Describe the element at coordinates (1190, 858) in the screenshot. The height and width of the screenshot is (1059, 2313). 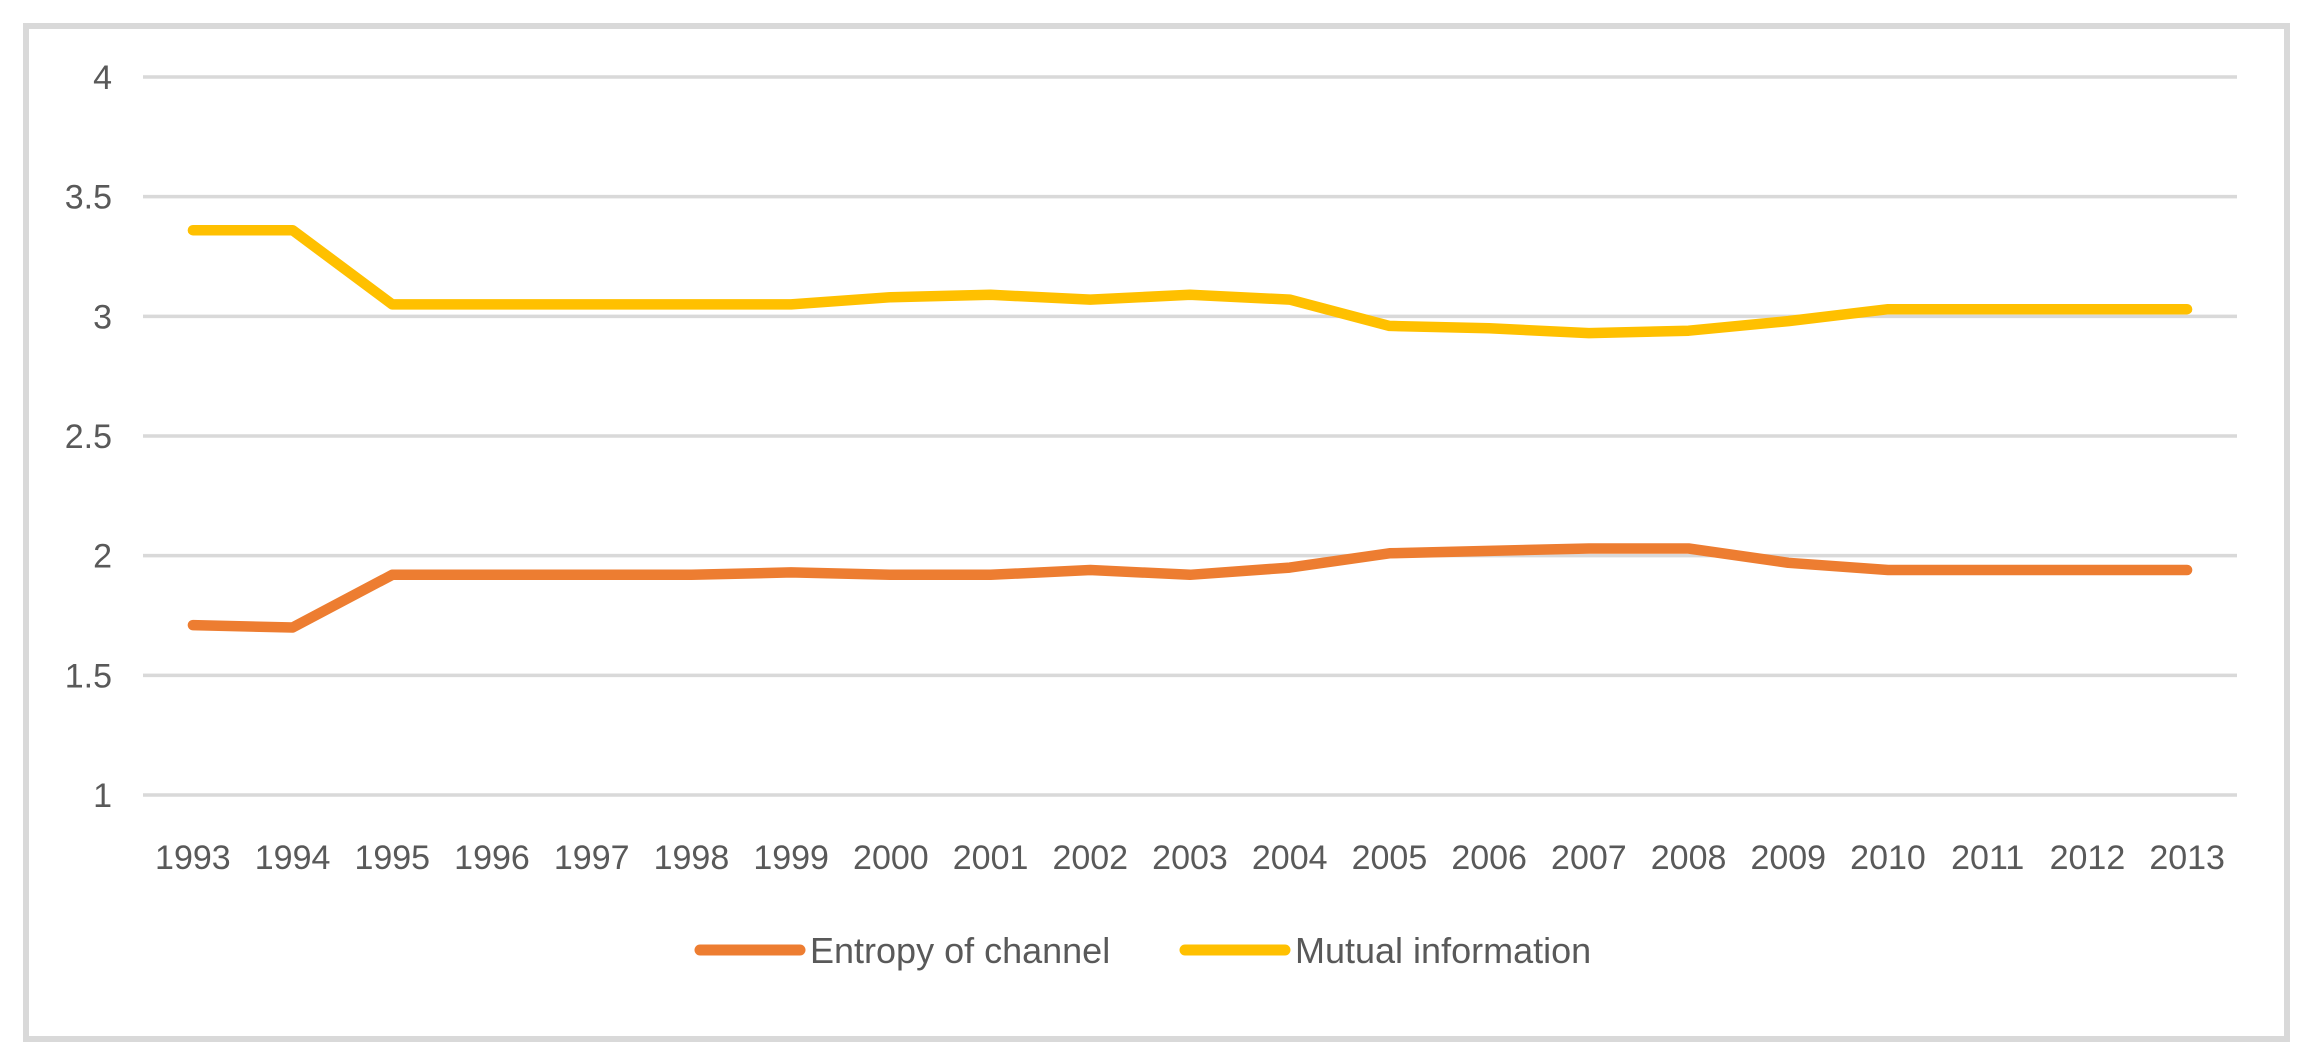
I see `x-tick-label: 2003` at that location.